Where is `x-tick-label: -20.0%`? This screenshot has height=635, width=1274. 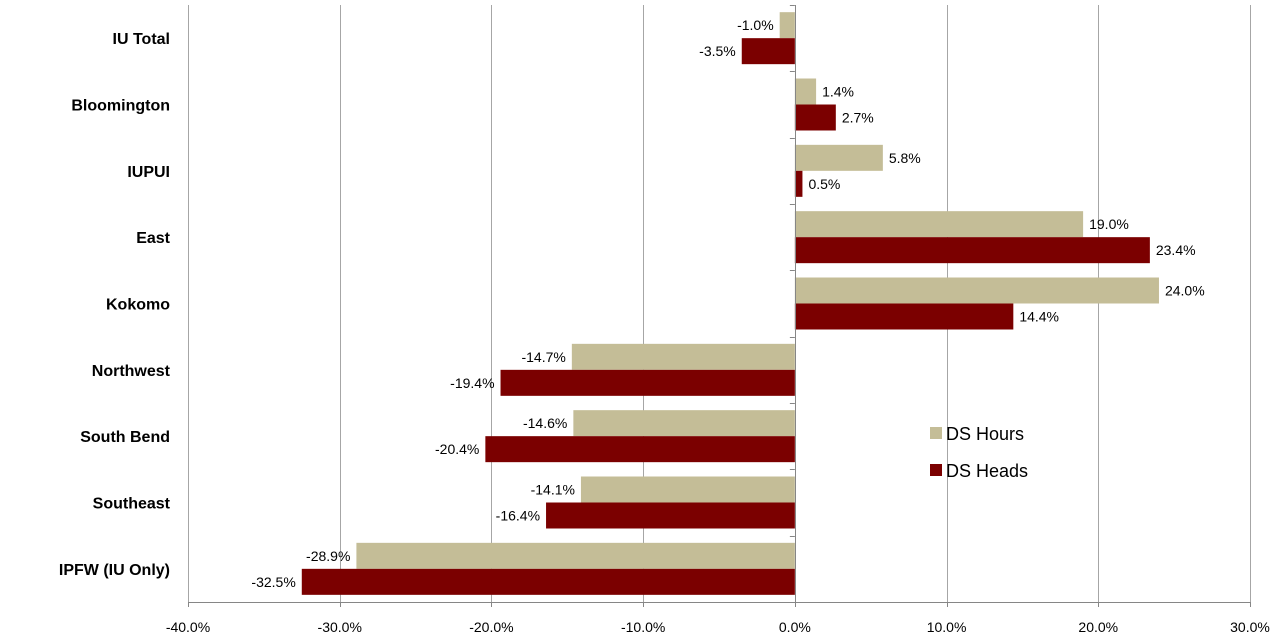
x-tick-label: -20.0% is located at coordinates (491, 627).